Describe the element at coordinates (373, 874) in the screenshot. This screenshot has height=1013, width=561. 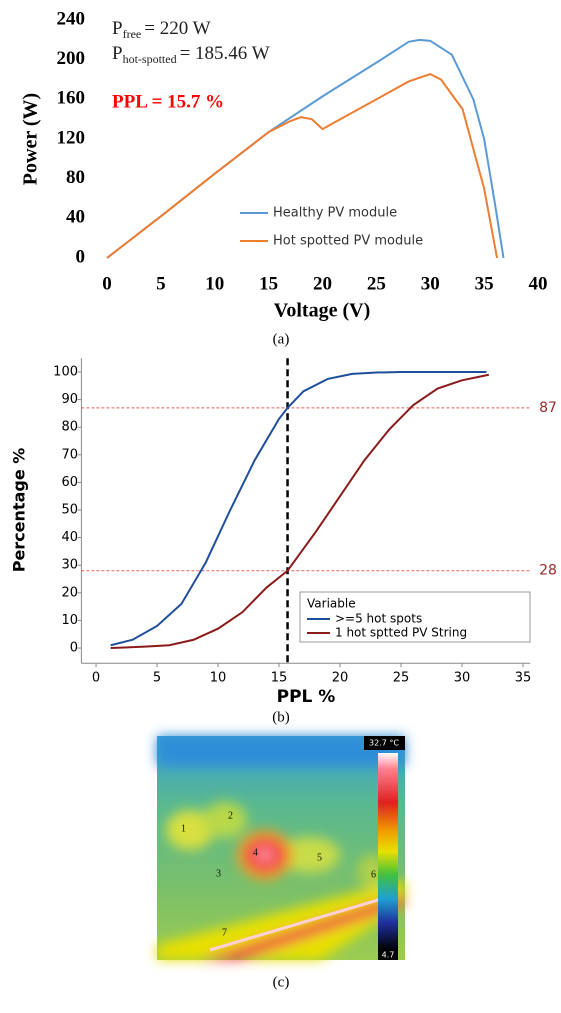
I see `spot-label: 6` at that location.